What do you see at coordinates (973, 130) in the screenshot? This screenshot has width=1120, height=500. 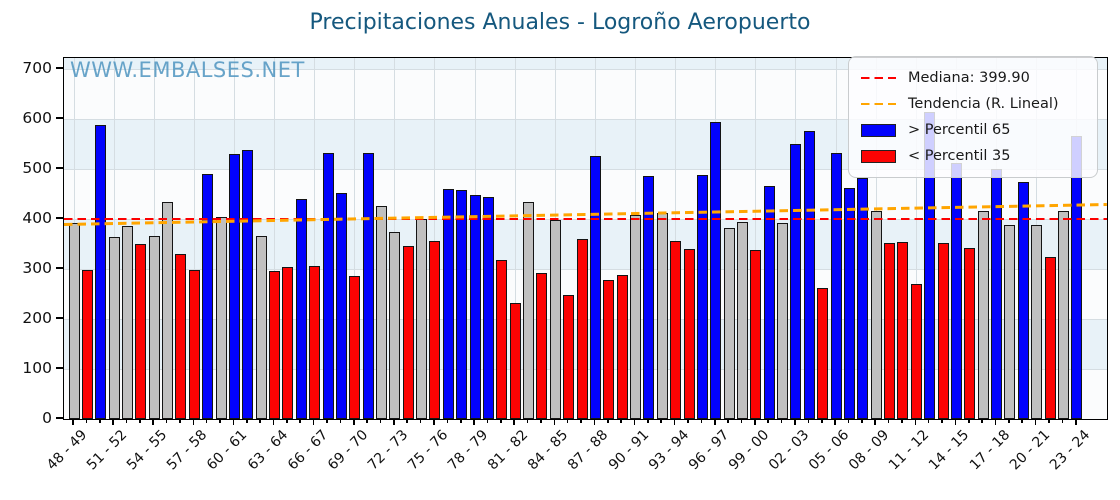 I see `legend-row-above: > Percentil 65` at bounding box center [973, 130].